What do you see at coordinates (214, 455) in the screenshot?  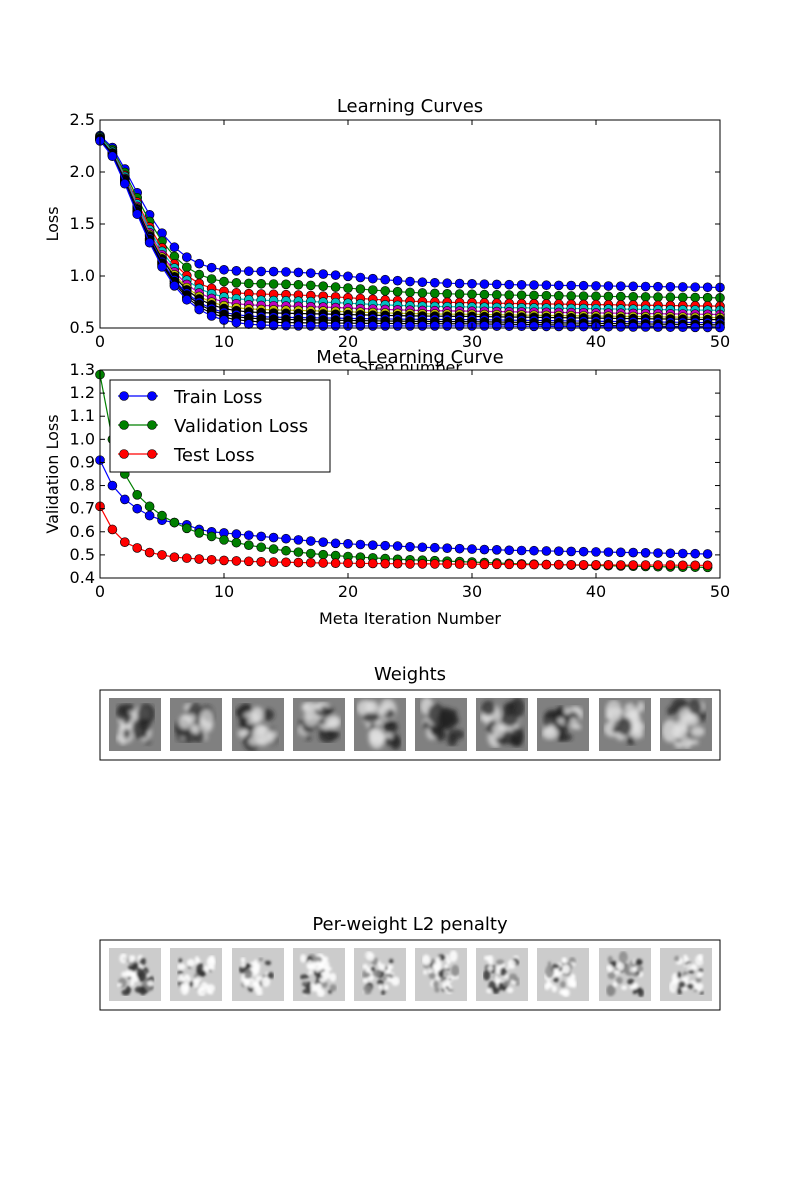 I see `legend-test-loss: Test Loss` at bounding box center [214, 455].